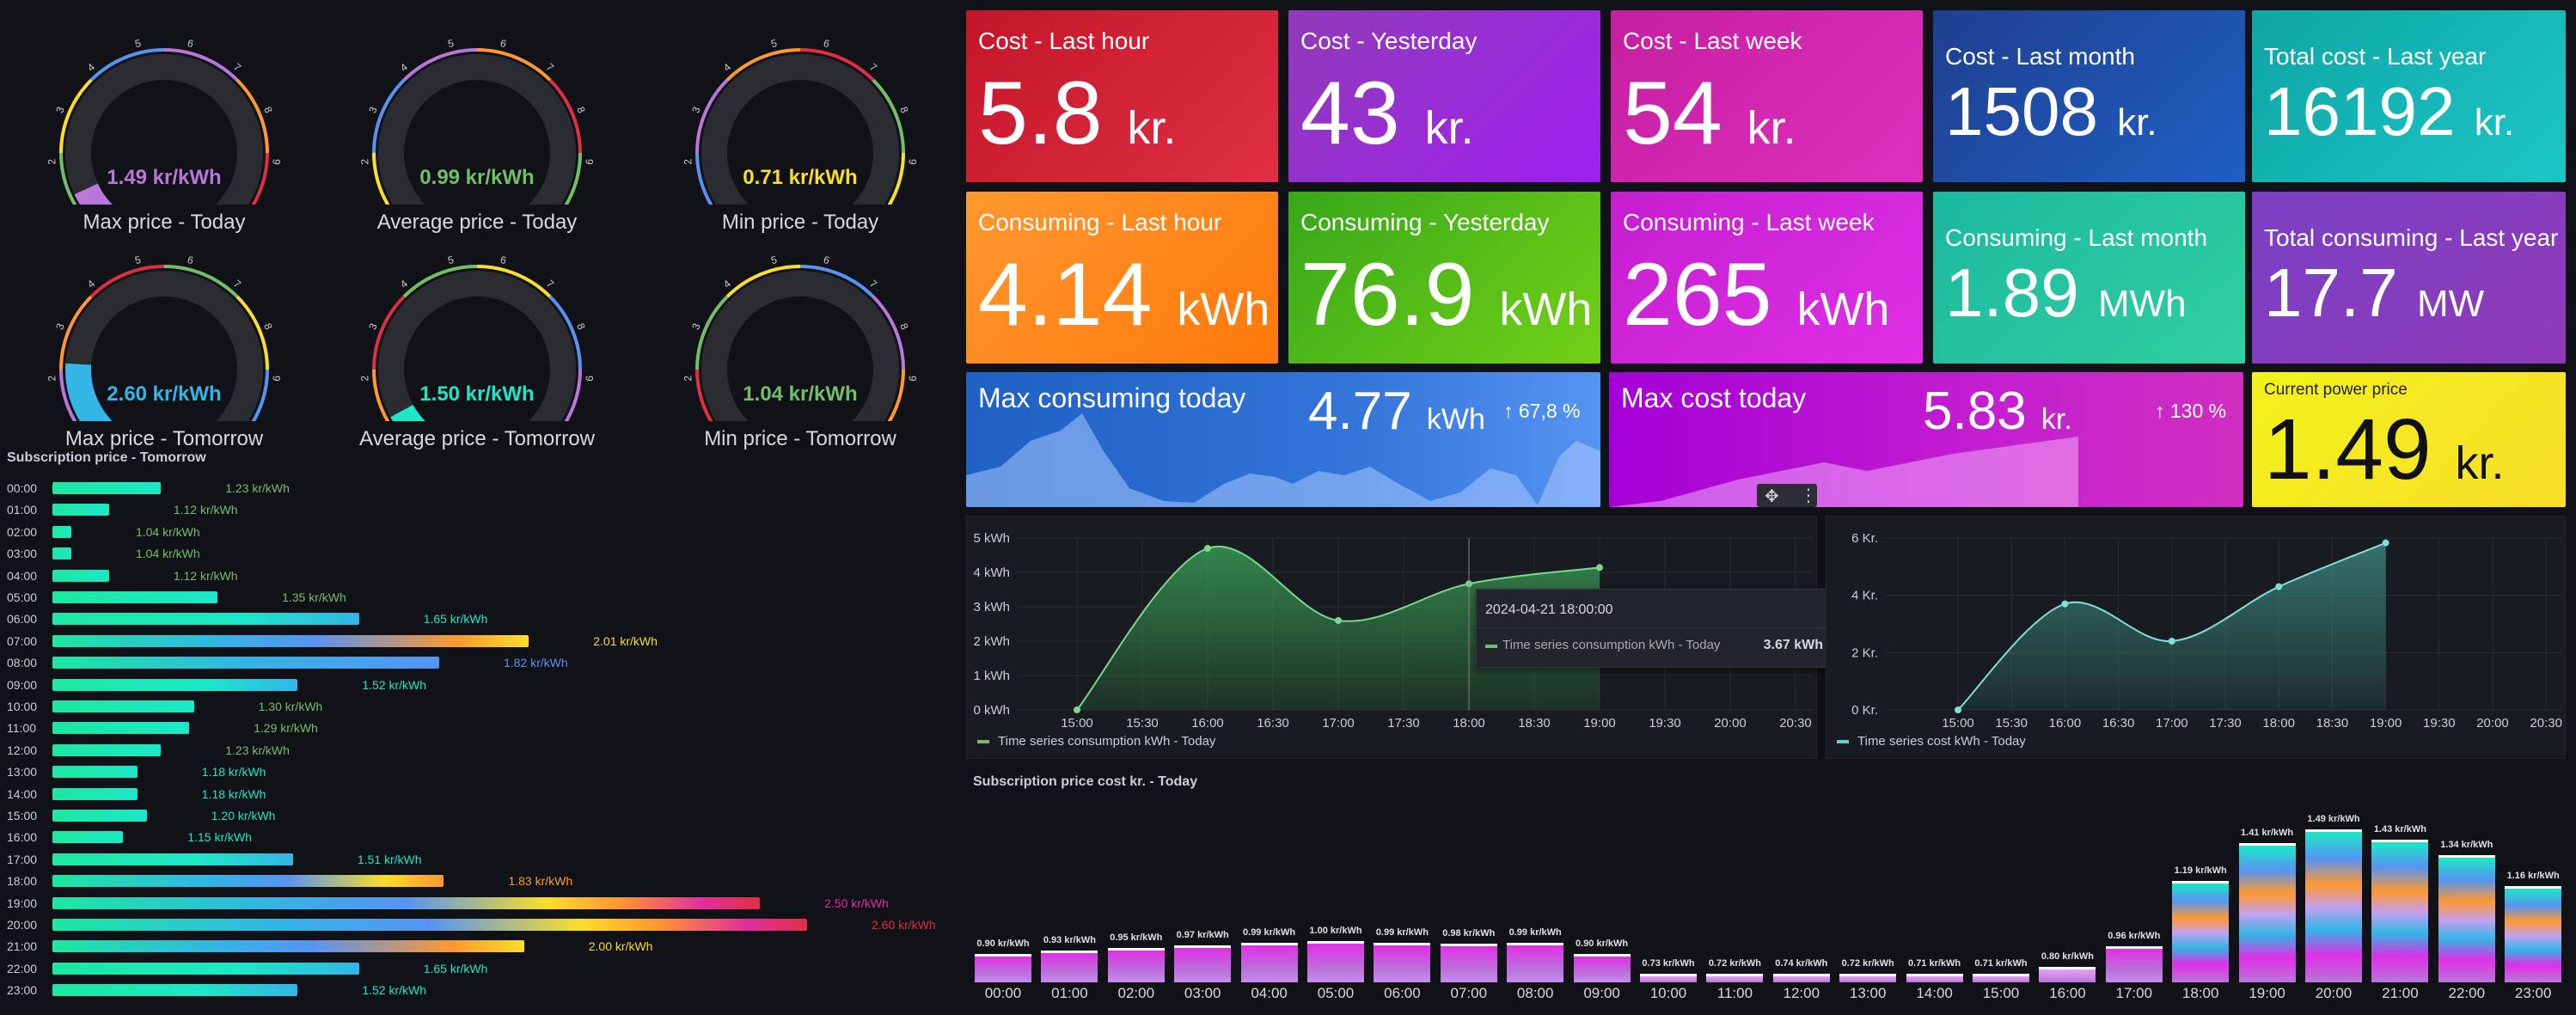 The width and height of the screenshot is (2576, 1015). Describe the element at coordinates (2466, 889) in the screenshot. I see `bar-column: 1.34 kr/kWh 22:00` at that location.